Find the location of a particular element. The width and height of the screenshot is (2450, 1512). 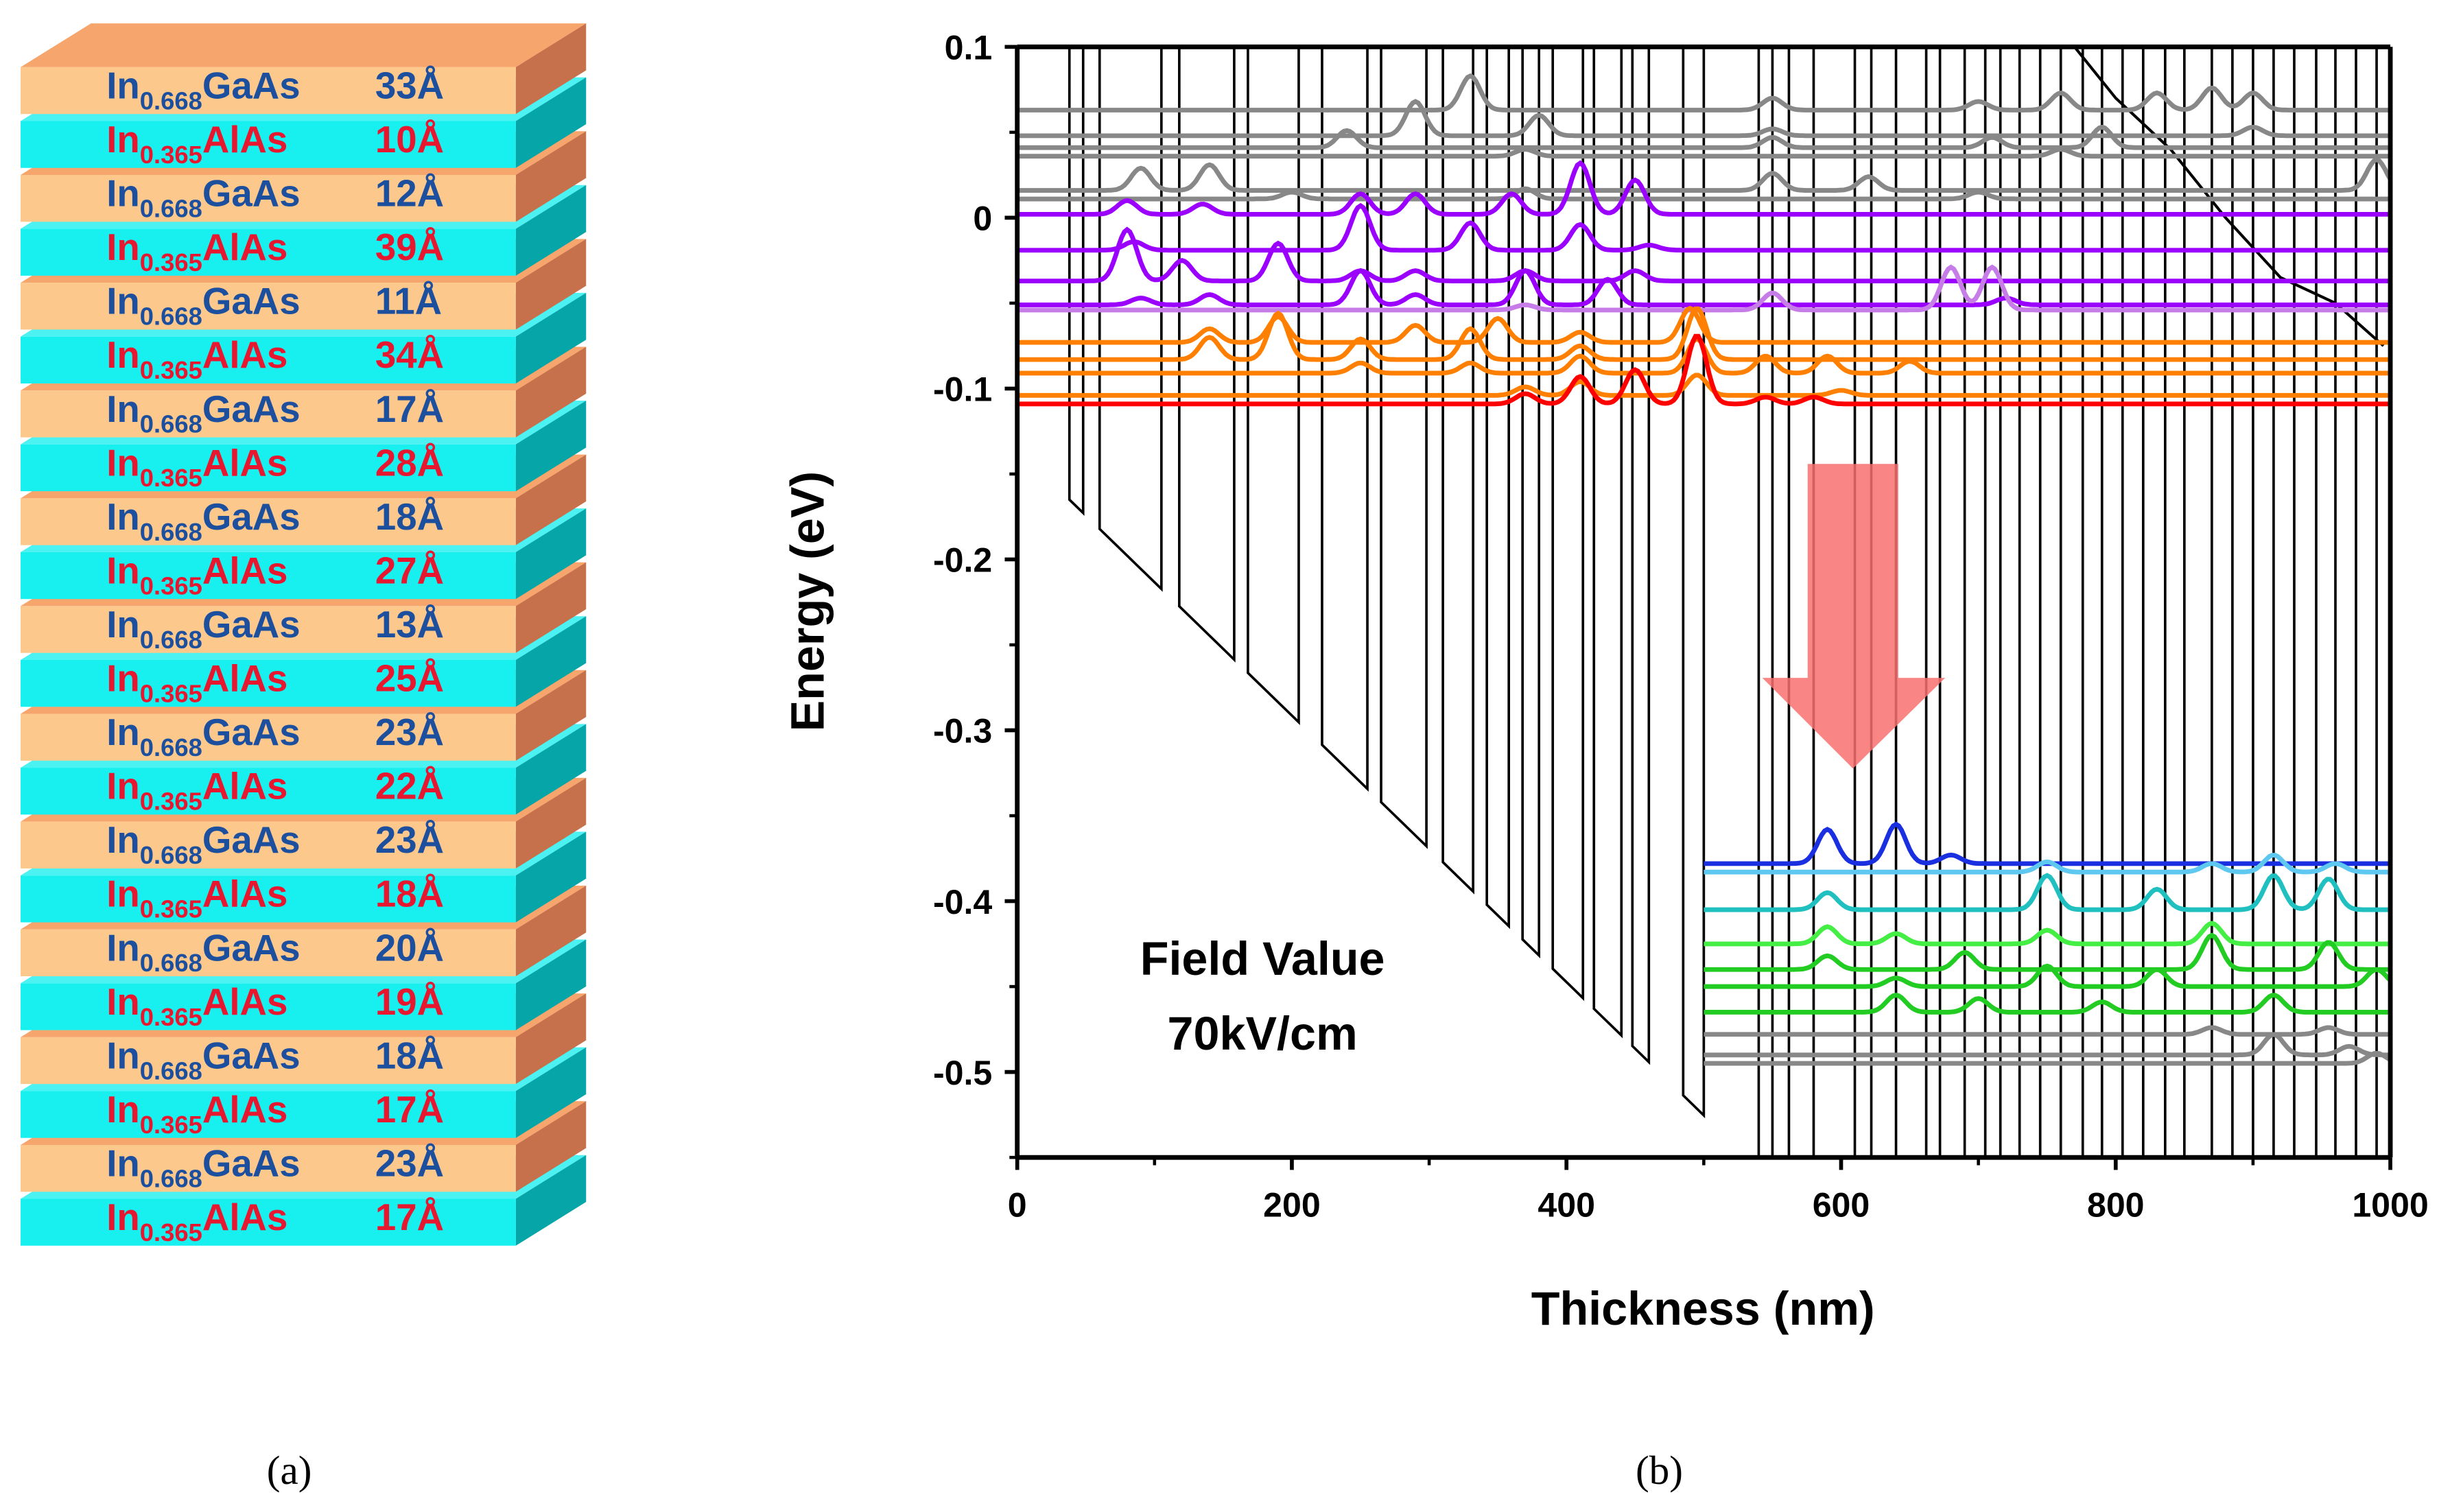

wavefunction-teal is located at coordinates (2047, 892).